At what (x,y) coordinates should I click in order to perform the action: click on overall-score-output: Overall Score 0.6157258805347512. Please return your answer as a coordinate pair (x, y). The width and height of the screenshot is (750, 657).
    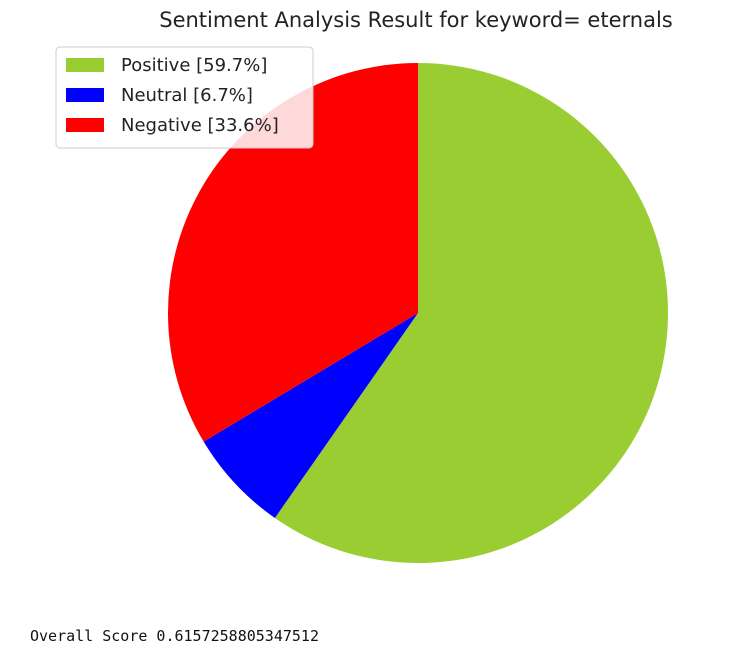
    Looking at the image, I should click on (174, 636).